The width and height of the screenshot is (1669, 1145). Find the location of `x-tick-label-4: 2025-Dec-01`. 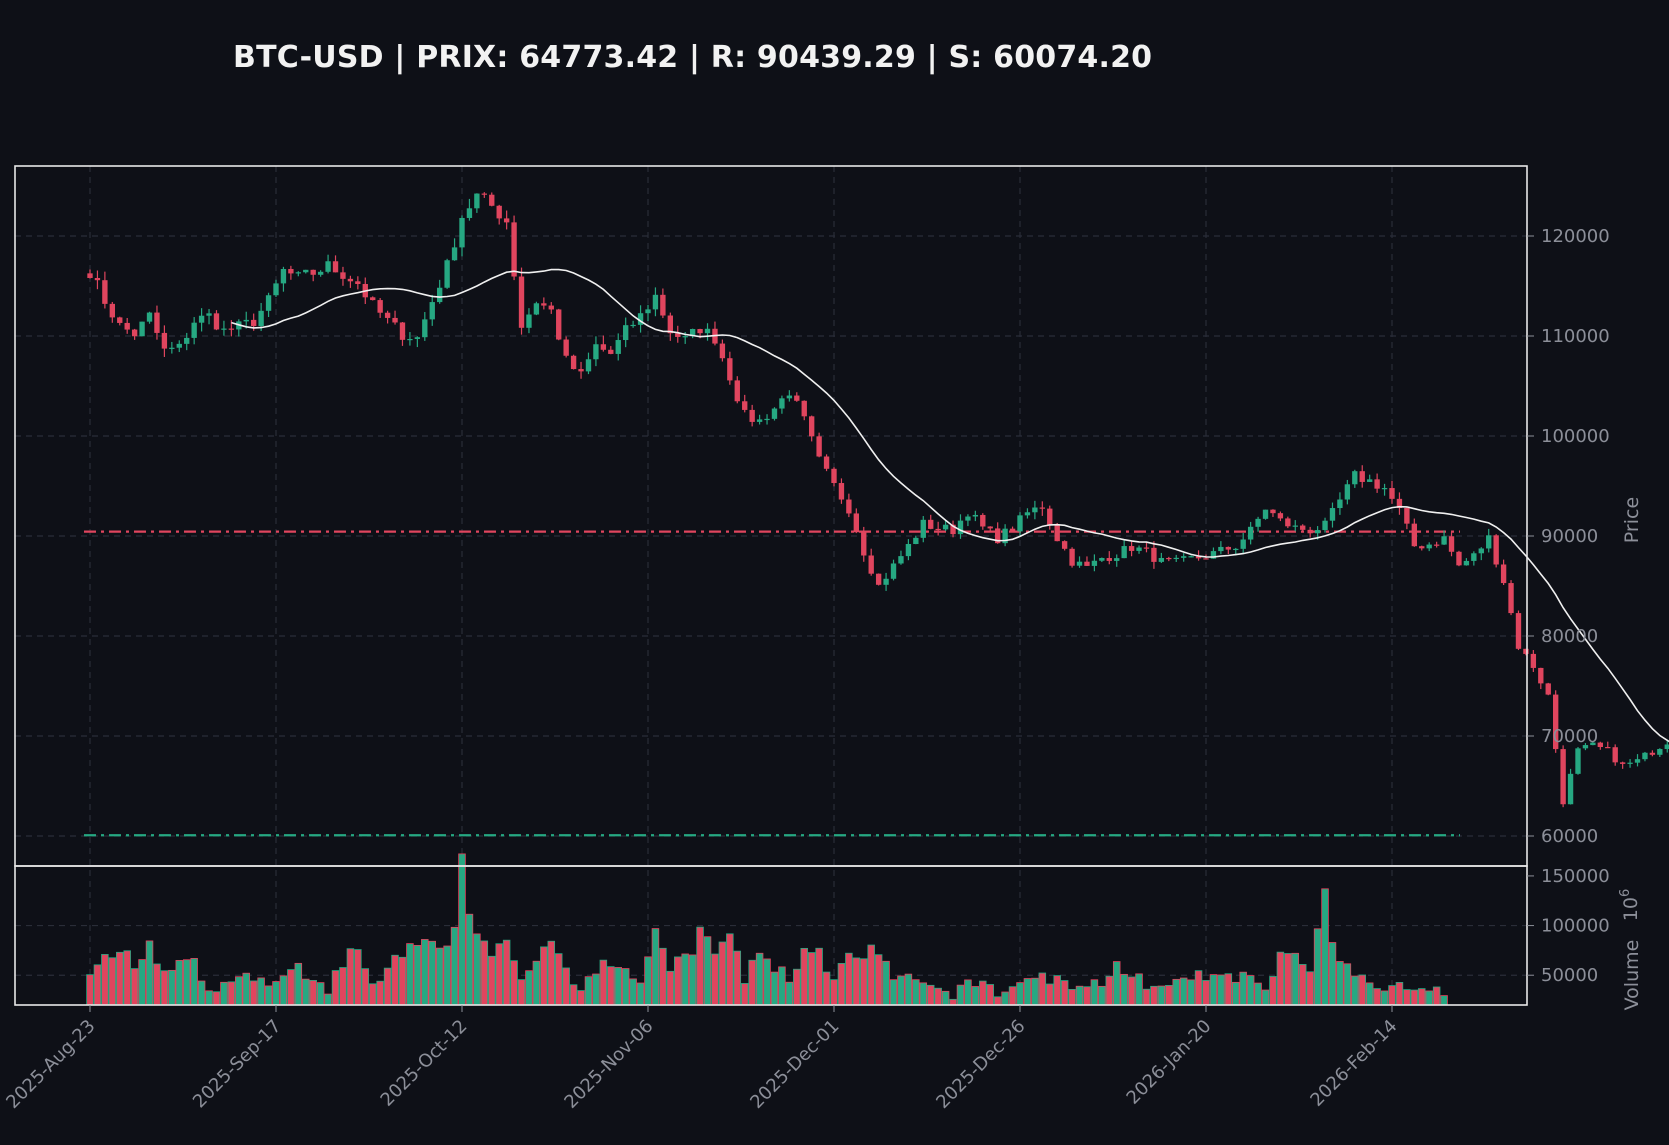

x-tick-label-4: 2025-Dec-01 is located at coordinates (794, 1064).